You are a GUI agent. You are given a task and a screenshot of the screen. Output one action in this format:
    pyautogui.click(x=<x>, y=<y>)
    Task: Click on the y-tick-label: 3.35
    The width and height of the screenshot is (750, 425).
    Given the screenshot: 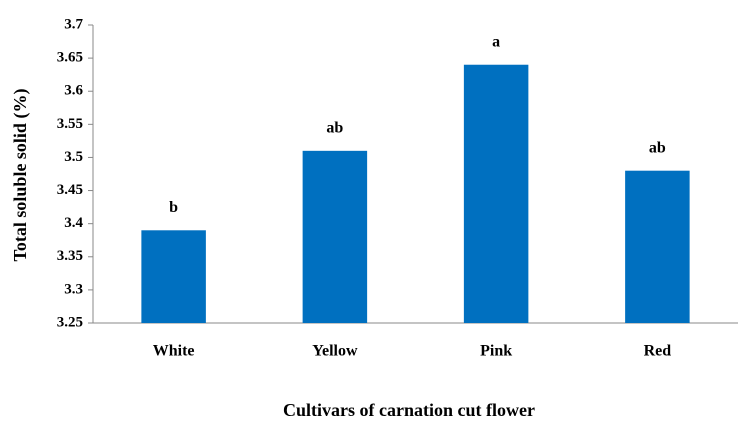 What is the action you would take?
    pyautogui.click(x=70, y=256)
    